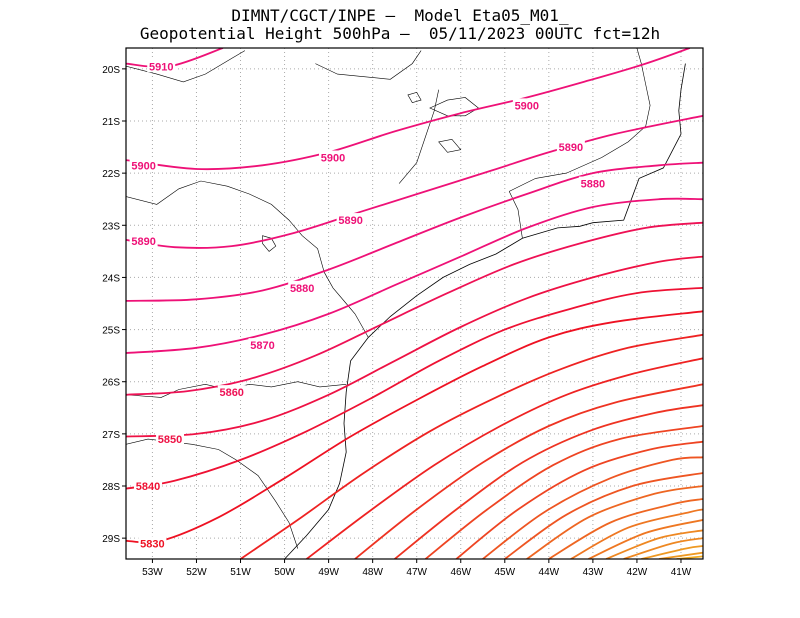 This screenshot has height=618, width=800. I want to click on lon-tick-label: 49W, so click(328, 572).